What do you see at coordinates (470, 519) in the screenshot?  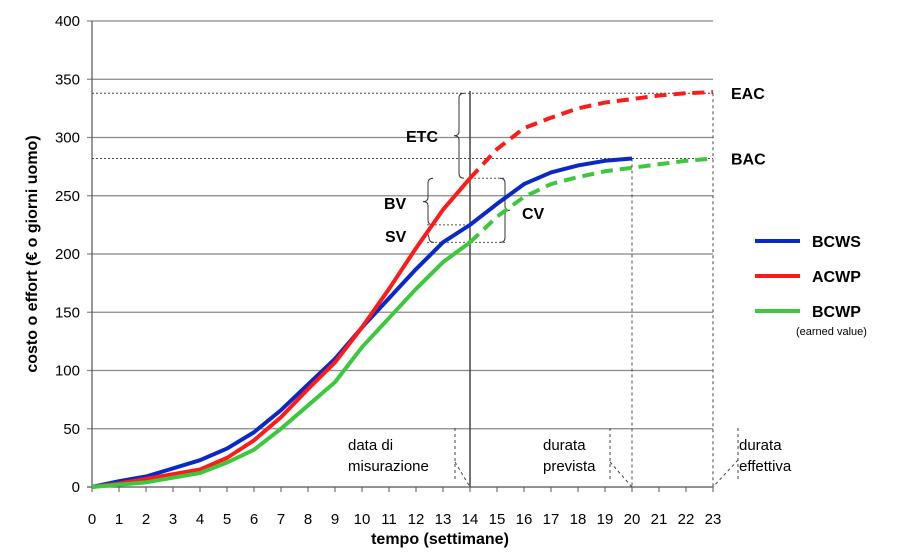 I see `x-tick-label: 14` at bounding box center [470, 519].